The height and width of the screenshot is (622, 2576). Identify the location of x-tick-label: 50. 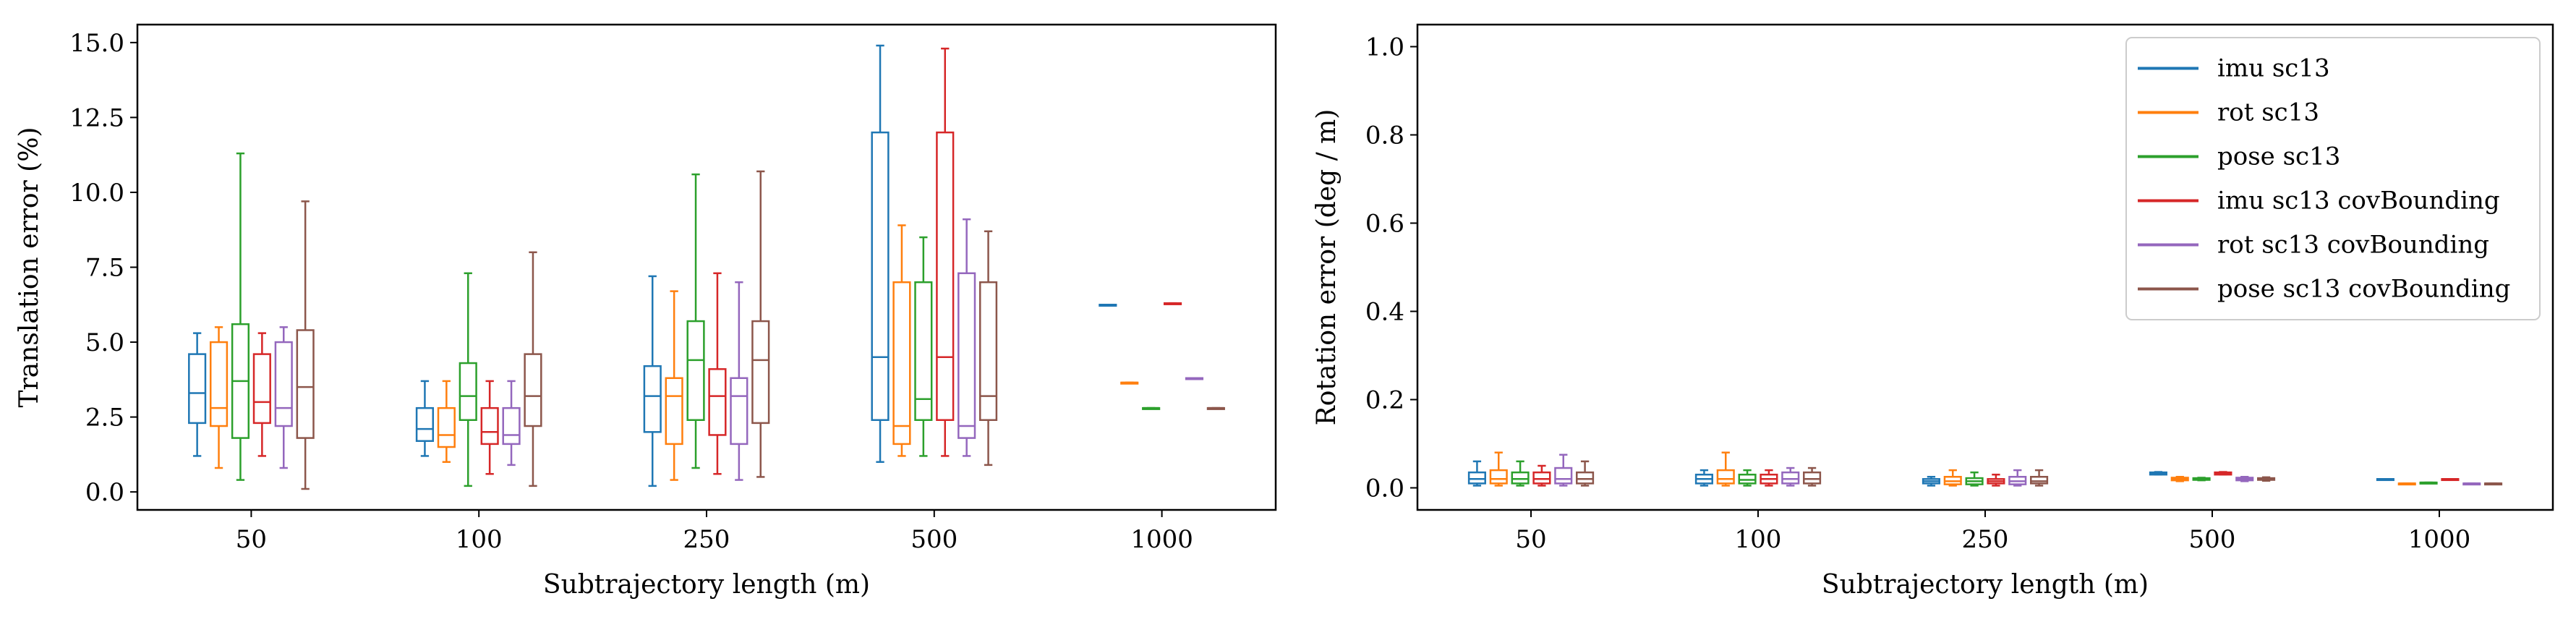
(1530, 539).